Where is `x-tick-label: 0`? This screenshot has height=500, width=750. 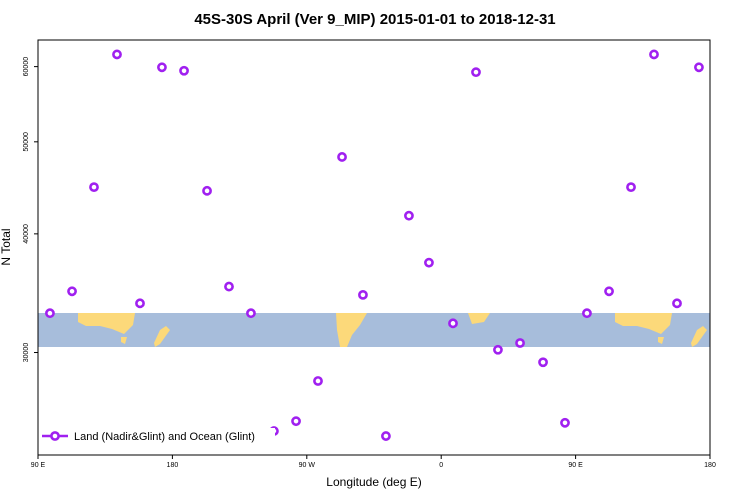 x-tick-label: 0 is located at coordinates (441, 465).